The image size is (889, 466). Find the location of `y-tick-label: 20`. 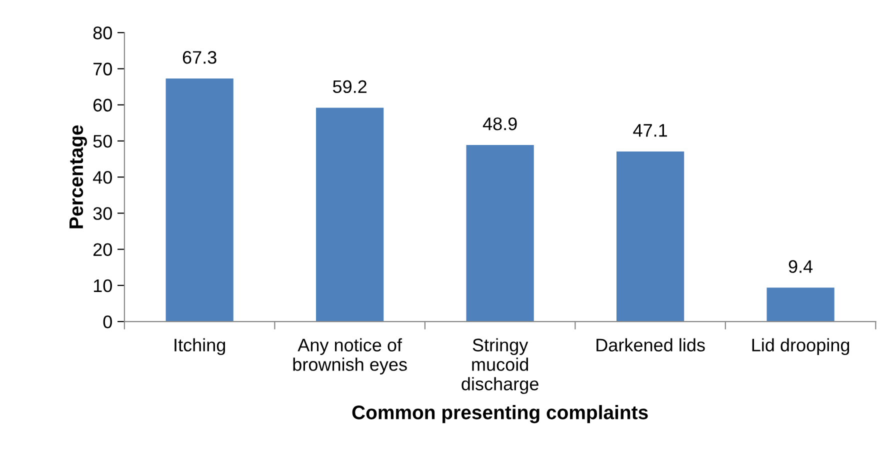

y-tick-label: 20 is located at coordinates (102, 249).